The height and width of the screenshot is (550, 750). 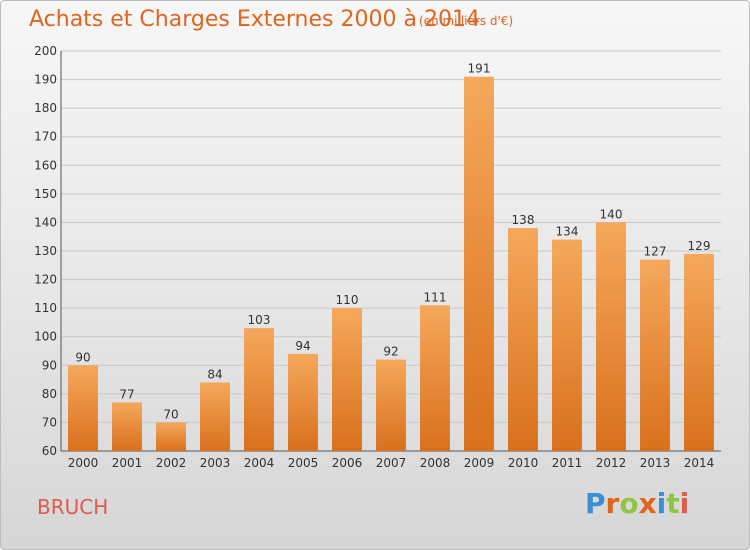 What do you see at coordinates (171, 463) in the screenshot?
I see `x-tick-label: 2002` at bounding box center [171, 463].